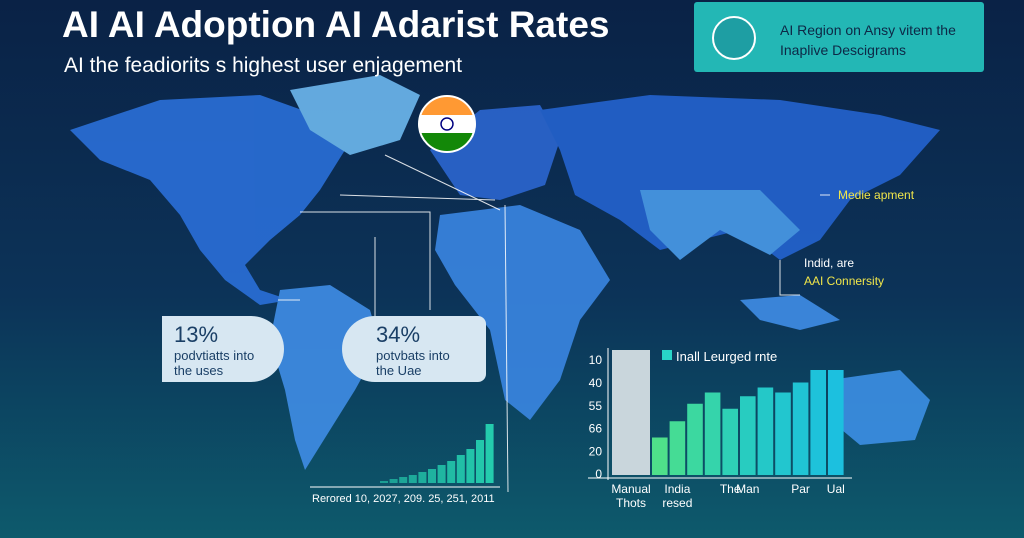 The height and width of the screenshot is (538, 1024). Describe the element at coordinates (596, 406) in the screenshot. I see `y-axis-label: 55` at that location.